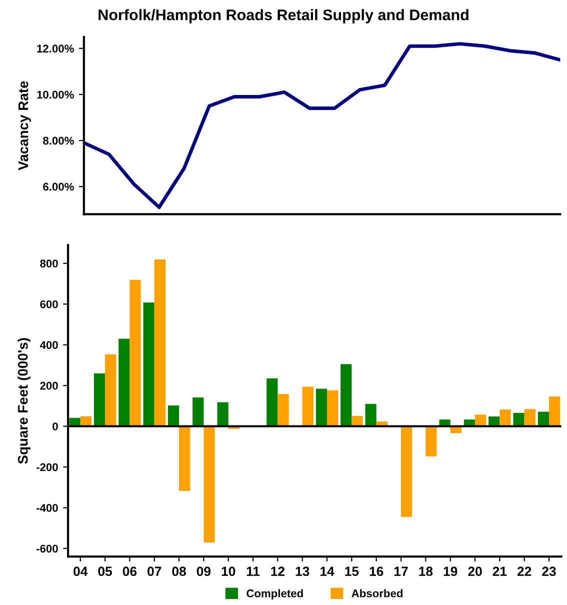 The image size is (567, 605). I want to click on x-tick-label: 20, so click(475, 571).